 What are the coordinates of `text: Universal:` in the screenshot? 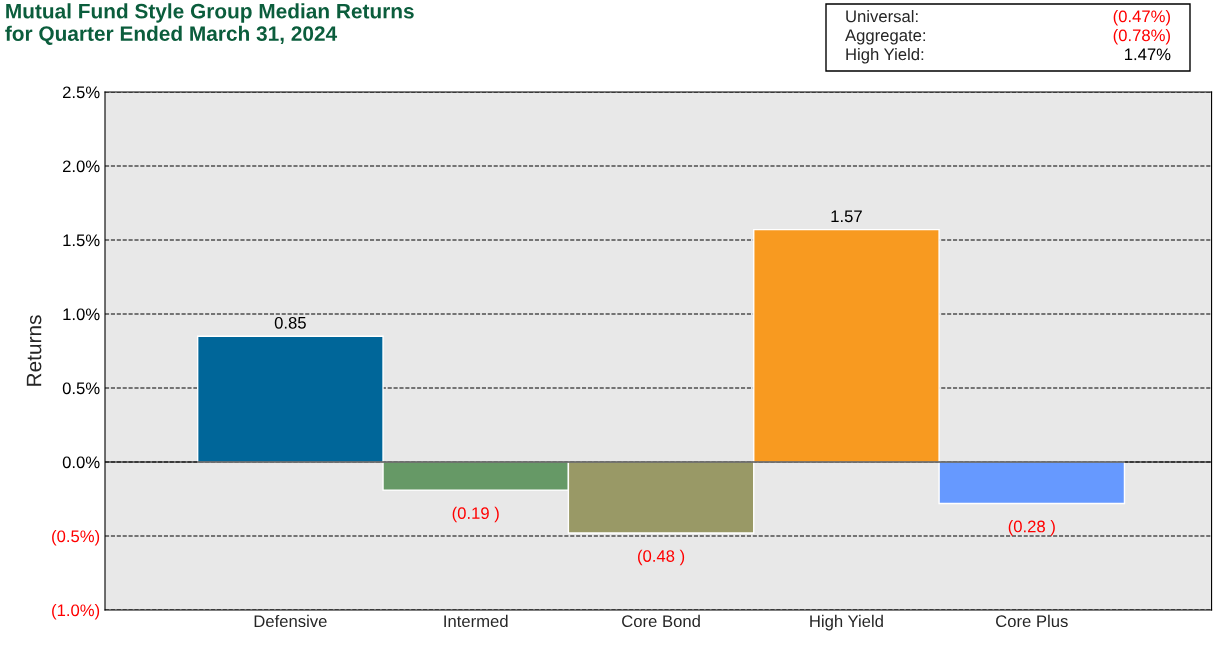 It's located at (882, 16).